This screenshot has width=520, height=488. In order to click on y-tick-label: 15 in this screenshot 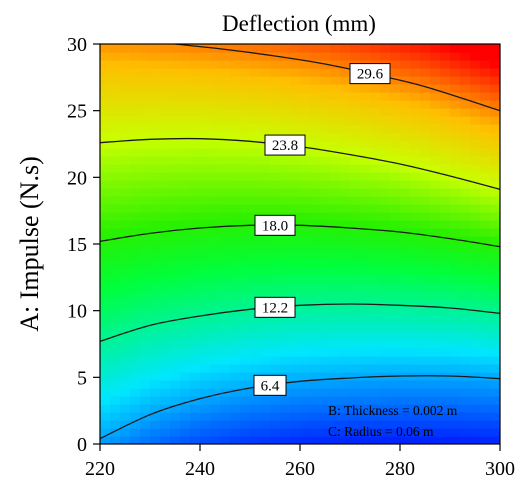, I will do `click(77, 245)`.